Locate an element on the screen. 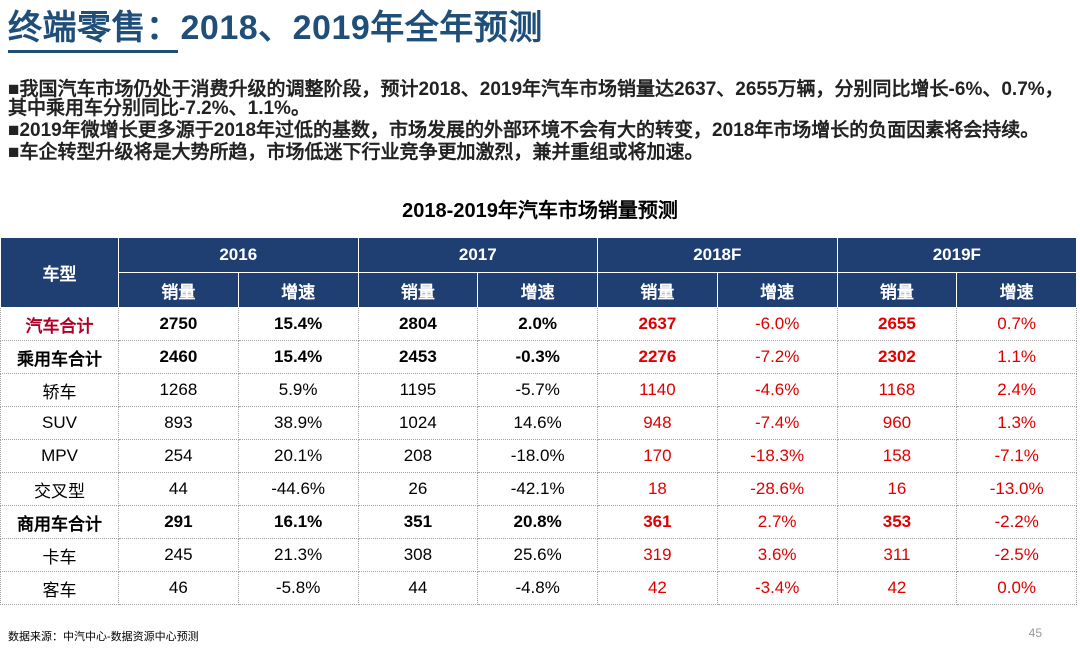 The image size is (1080, 650). table-row: 汽车合计 2750 15.4% 2804 2.0% 2637 -6.0% 2655 0.7% is located at coordinates (539, 324).